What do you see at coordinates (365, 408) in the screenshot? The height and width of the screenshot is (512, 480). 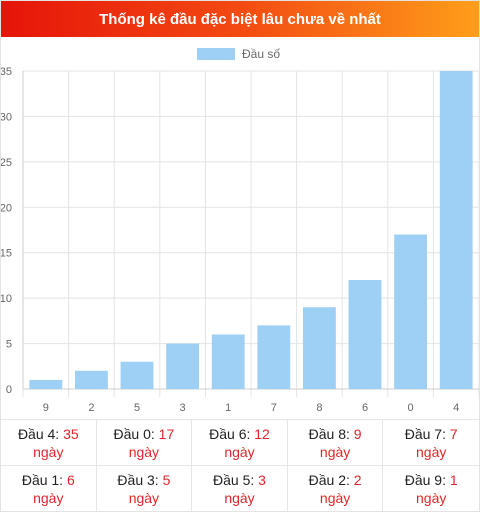 I see `x-tick-label: 6` at bounding box center [365, 408].